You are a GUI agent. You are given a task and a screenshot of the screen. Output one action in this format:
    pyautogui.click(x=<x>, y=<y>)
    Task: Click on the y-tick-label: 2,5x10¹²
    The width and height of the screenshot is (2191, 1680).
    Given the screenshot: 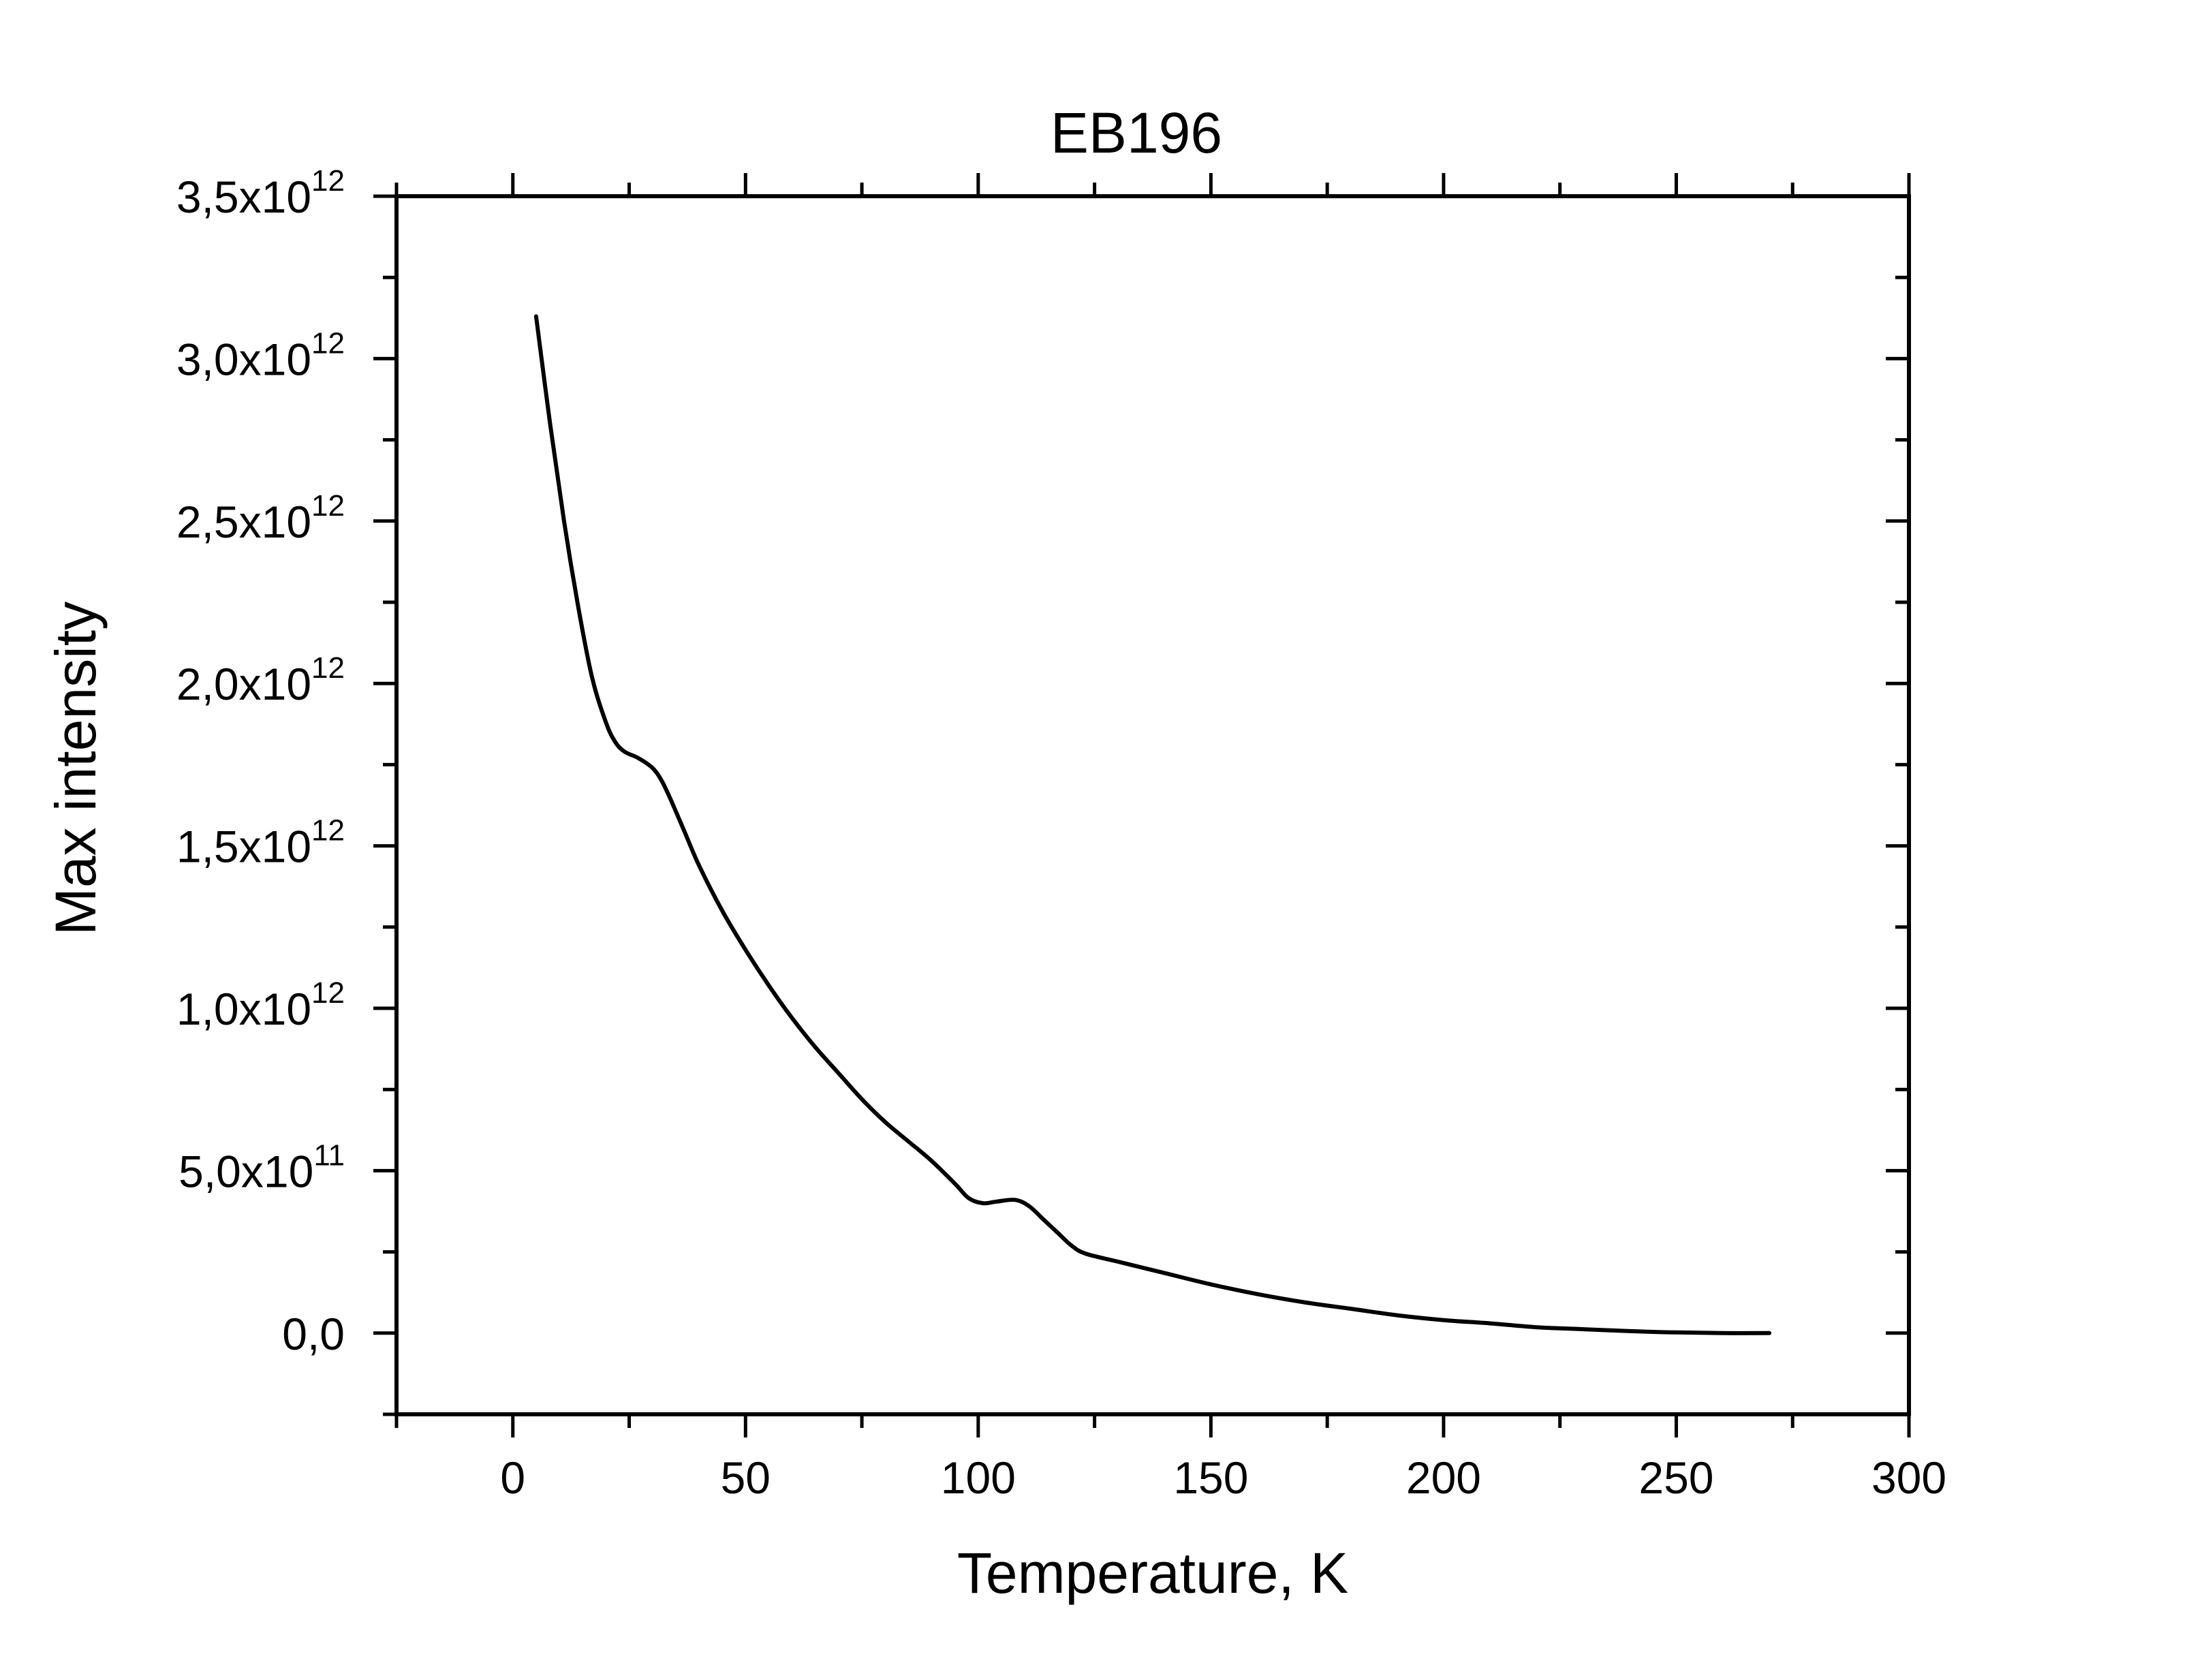 What is the action you would take?
    pyautogui.click(x=260, y=518)
    